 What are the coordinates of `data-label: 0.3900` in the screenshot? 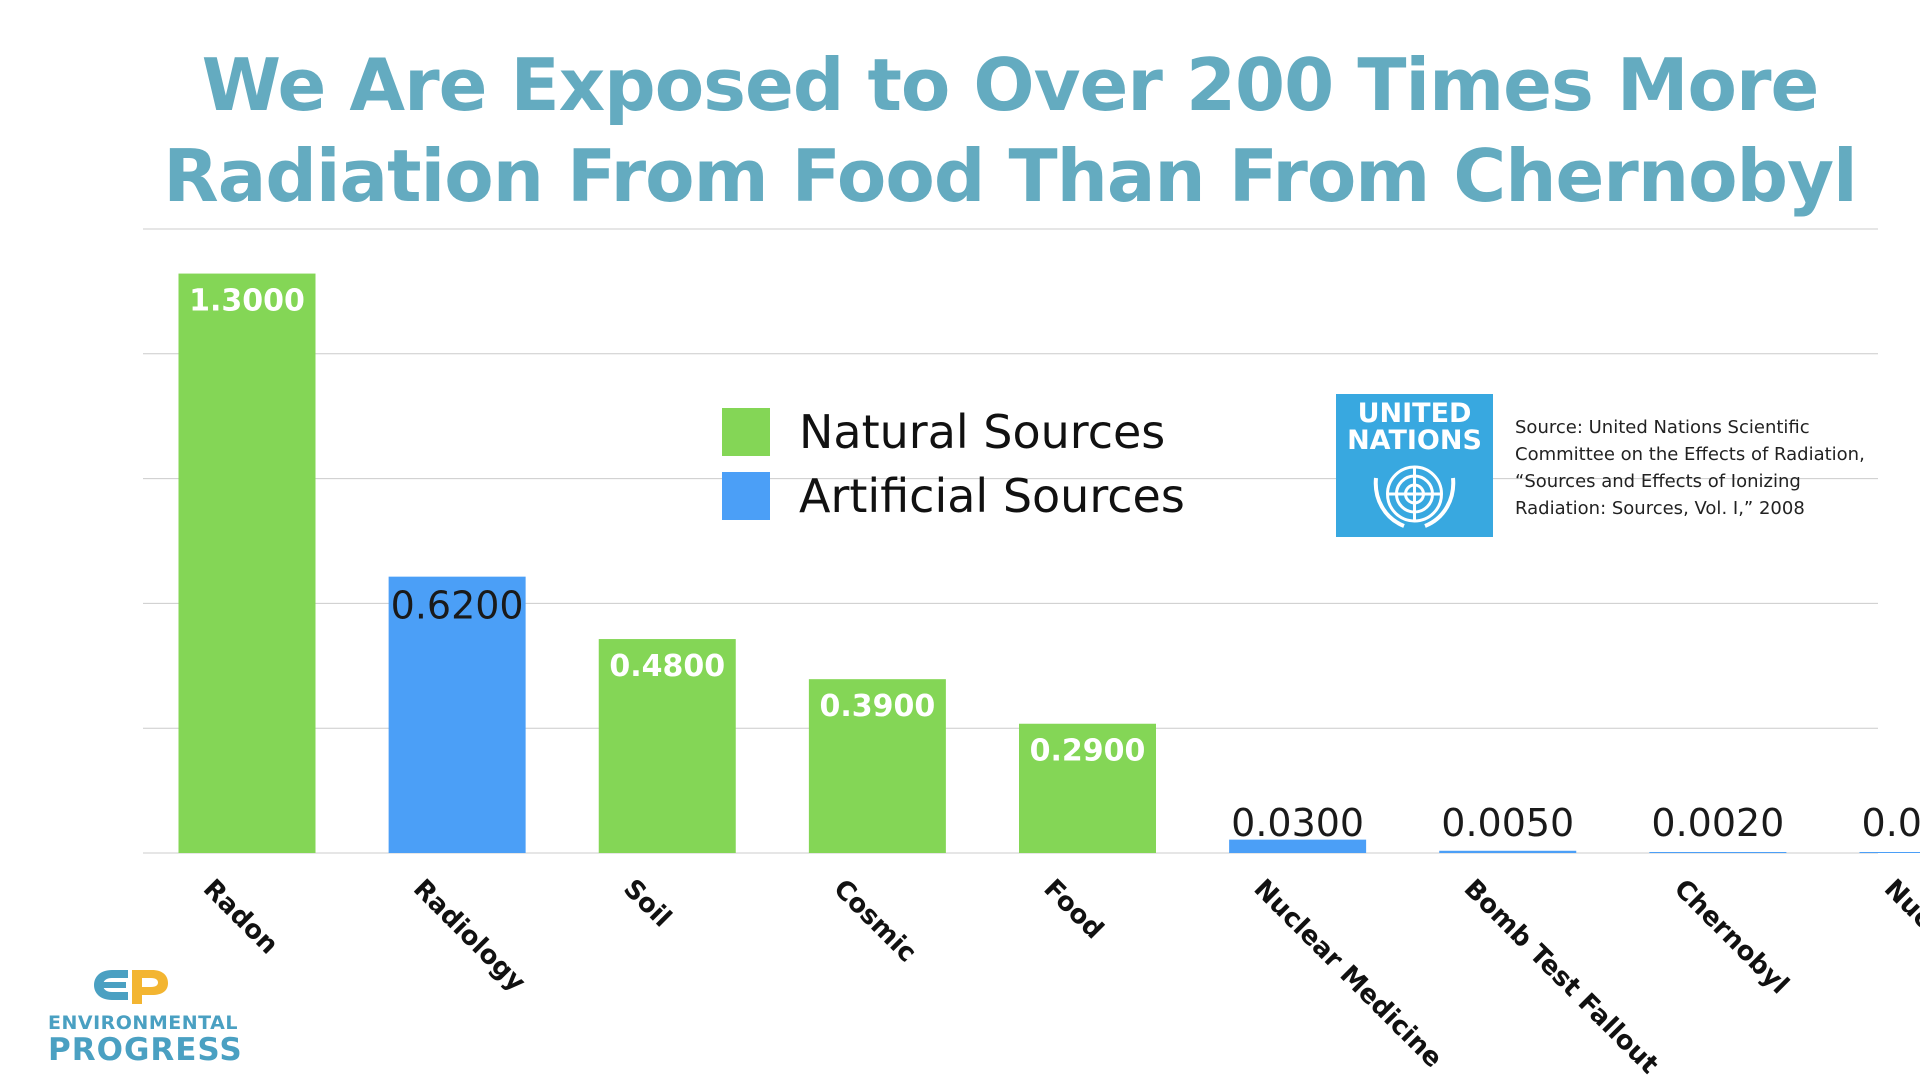 It's located at (877, 706).